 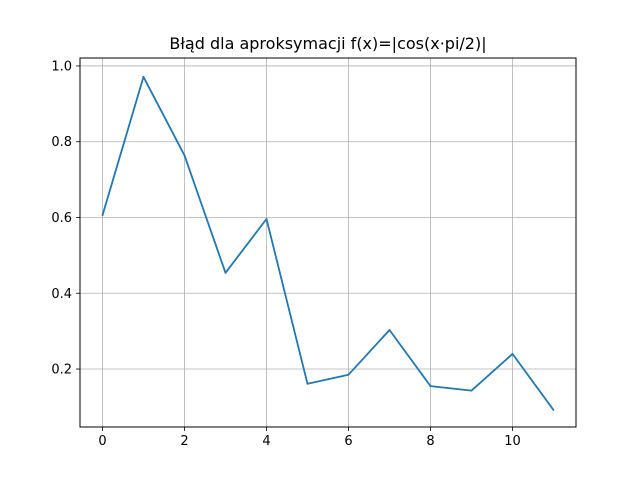 I want to click on y-axis: 0.2 0.4 0.6 0.8 1.0, so click(x=65, y=218).